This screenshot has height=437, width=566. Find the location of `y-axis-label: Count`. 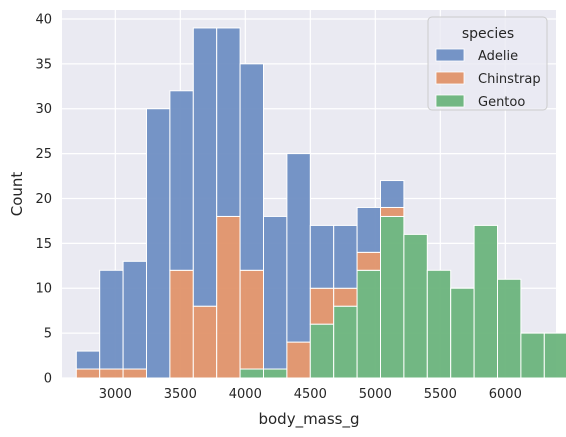

y-axis-label: Count is located at coordinates (17, 194).